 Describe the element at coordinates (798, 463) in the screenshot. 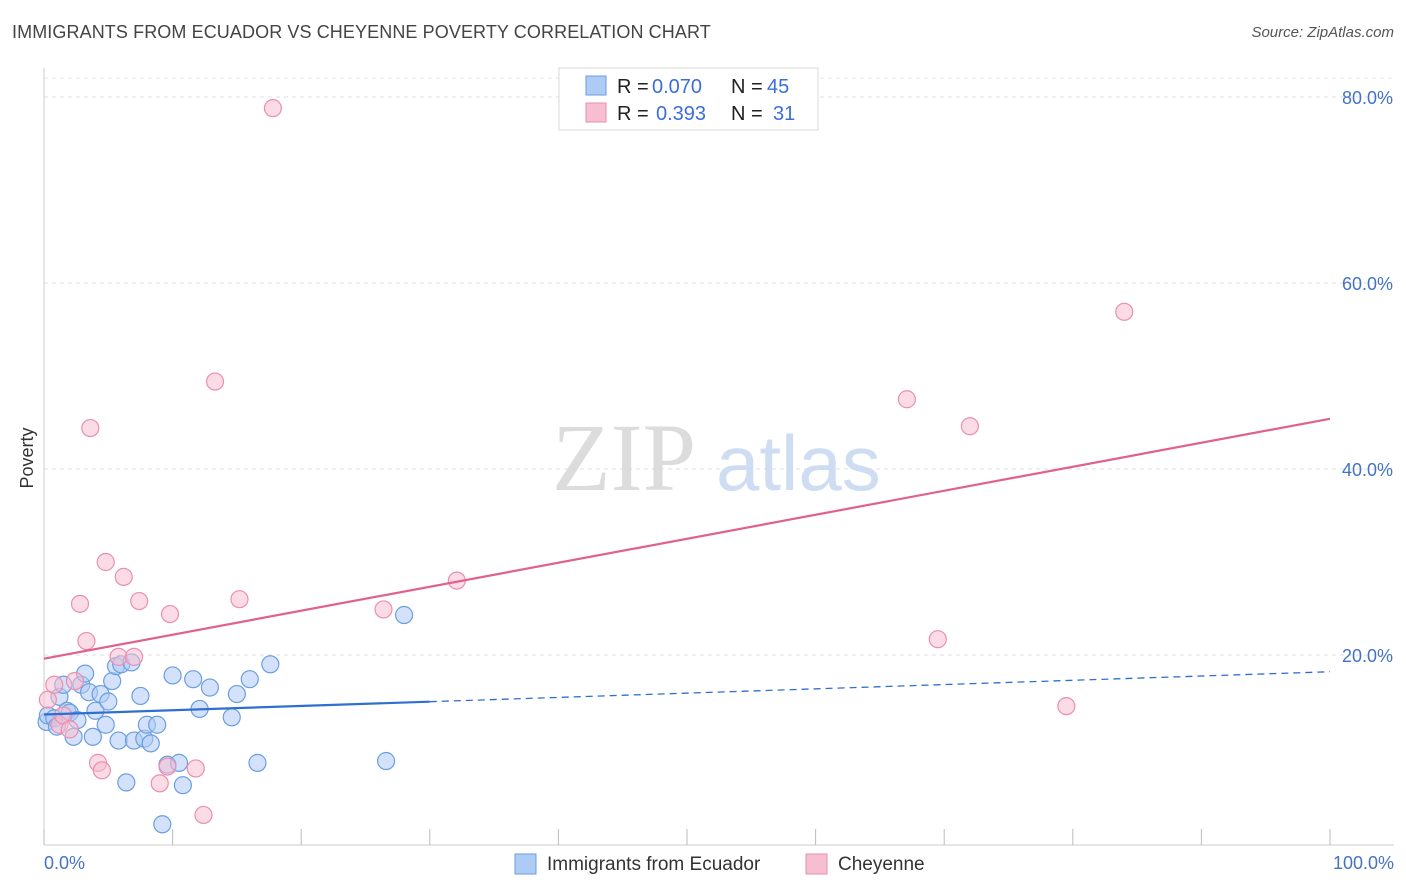

I see `watermark-atlas: atlas` at that location.